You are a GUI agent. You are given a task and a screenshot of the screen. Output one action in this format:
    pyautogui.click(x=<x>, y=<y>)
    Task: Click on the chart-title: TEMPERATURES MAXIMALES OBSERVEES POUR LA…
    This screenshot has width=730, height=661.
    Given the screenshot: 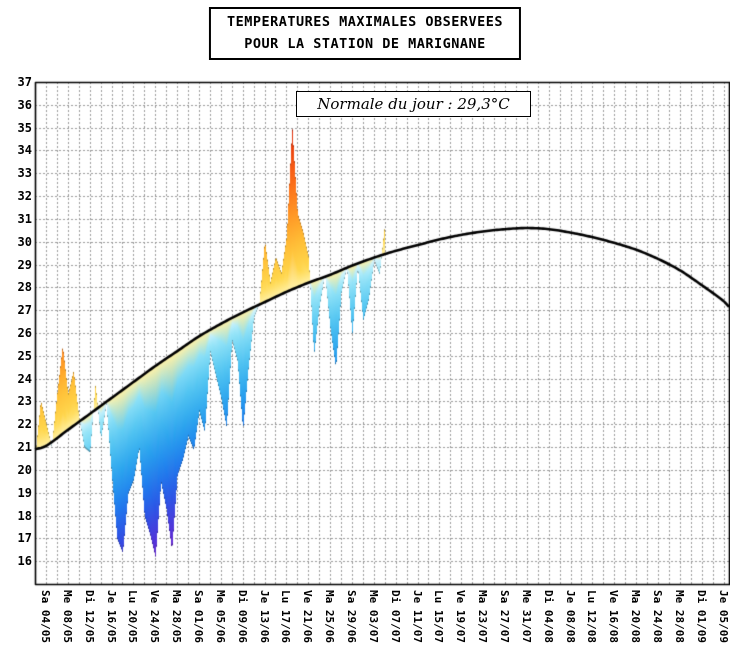 What is the action you would take?
    pyautogui.click(x=365, y=34)
    